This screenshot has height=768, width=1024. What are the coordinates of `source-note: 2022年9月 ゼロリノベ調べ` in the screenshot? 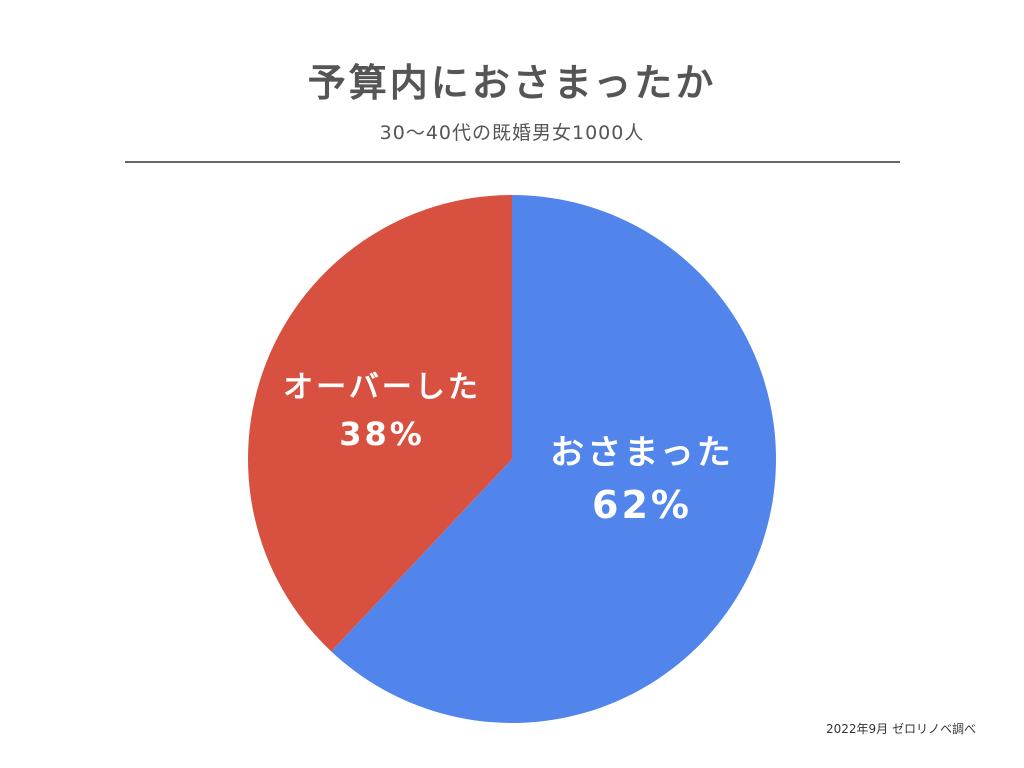 It's located at (901, 729).